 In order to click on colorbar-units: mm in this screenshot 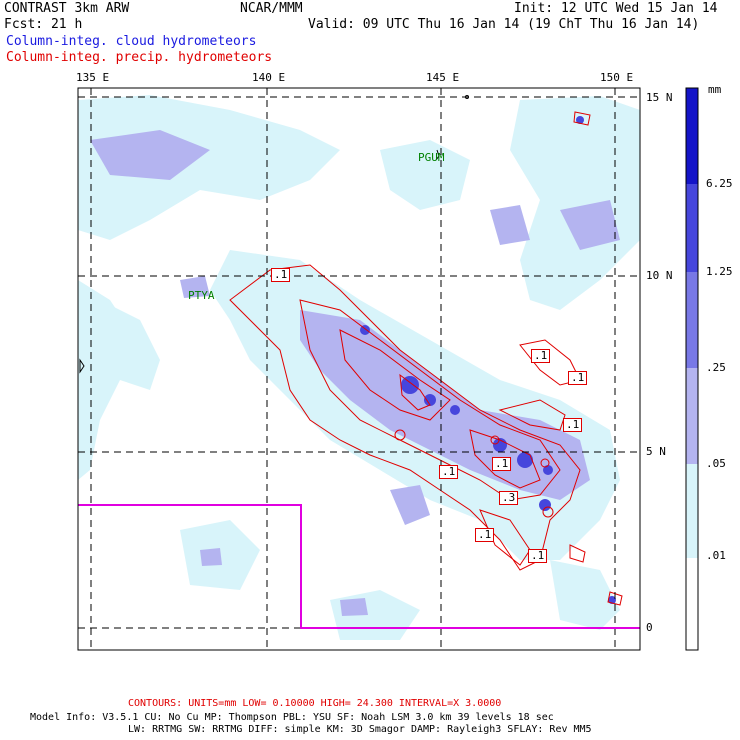, I will do `click(715, 89)`.